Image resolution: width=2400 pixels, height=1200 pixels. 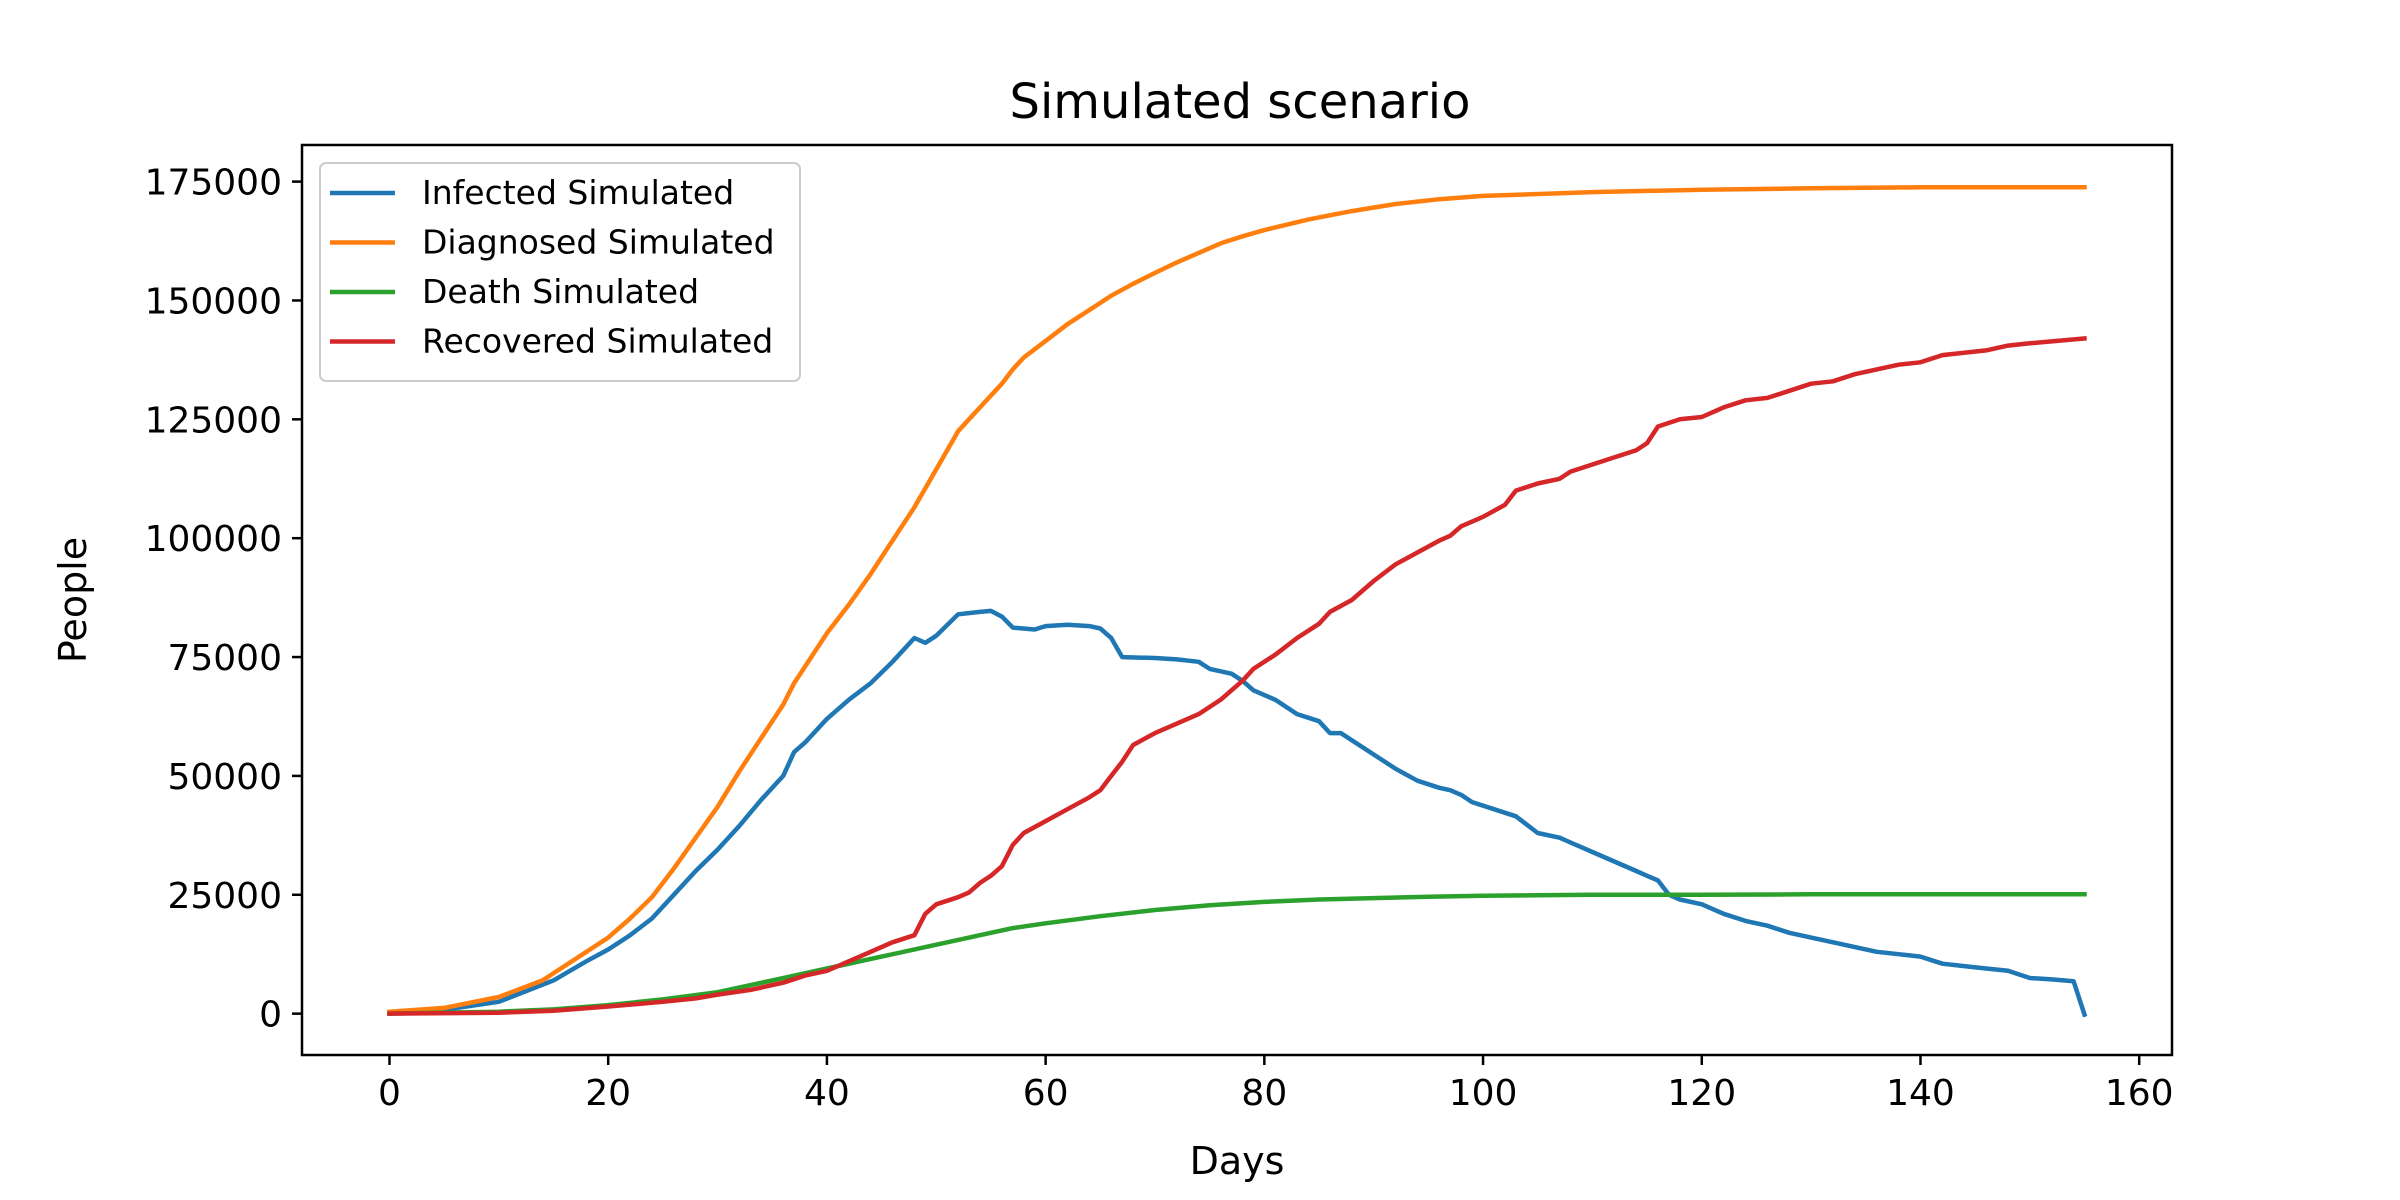 What do you see at coordinates (73, 600) in the screenshot?
I see `y-axis-label: People` at bounding box center [73, 600].